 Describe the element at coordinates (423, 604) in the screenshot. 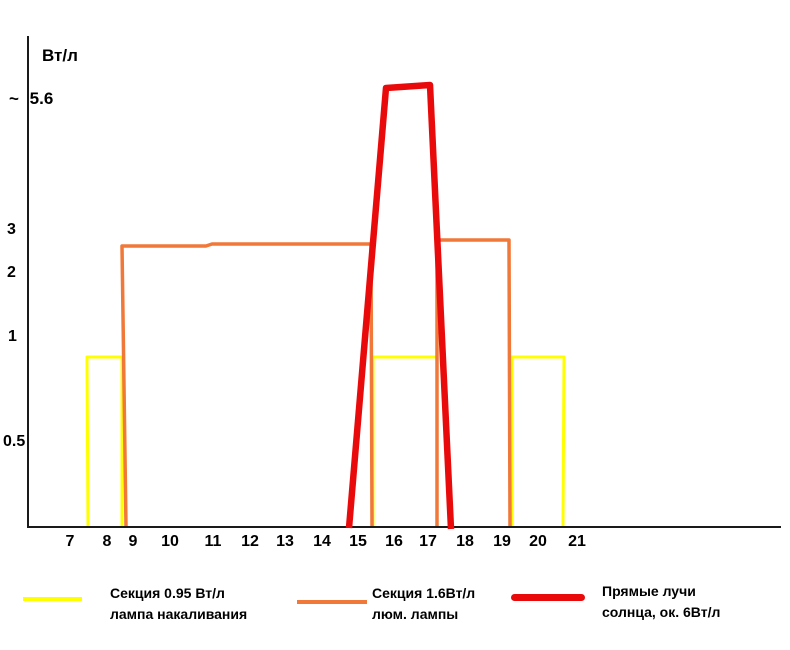

I see `legend-label-fluorescent: Секция 1.6Вт/л люм. лампы` at that location.